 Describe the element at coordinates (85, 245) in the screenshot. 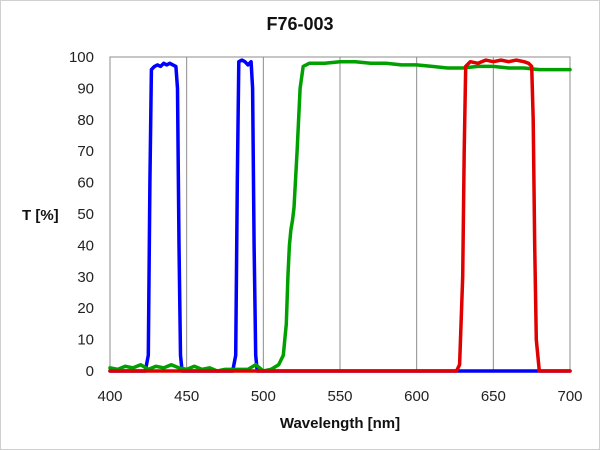

I see `y-tick-label: 40` at that location.